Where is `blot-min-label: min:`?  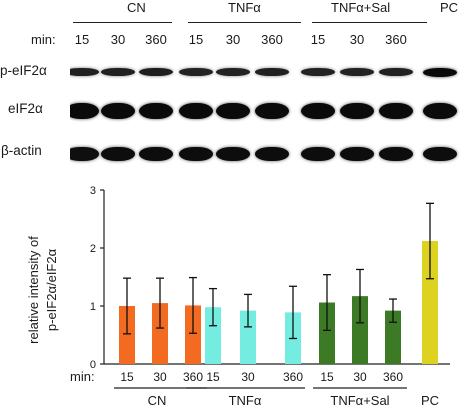 blot-min-label: min: is located at coordinates (43, 39).